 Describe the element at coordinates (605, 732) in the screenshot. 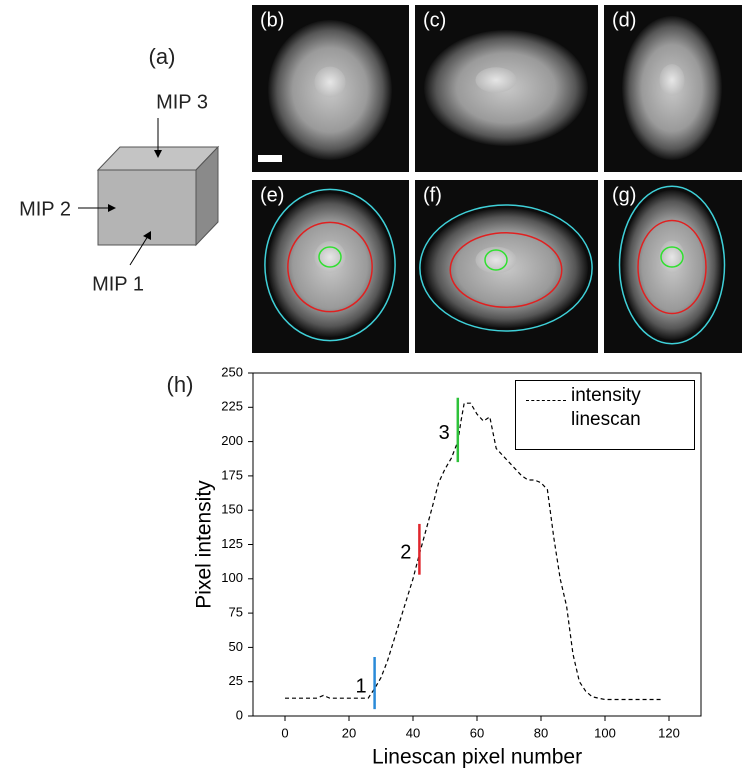

I see `x-tick-label: 100` at that location.